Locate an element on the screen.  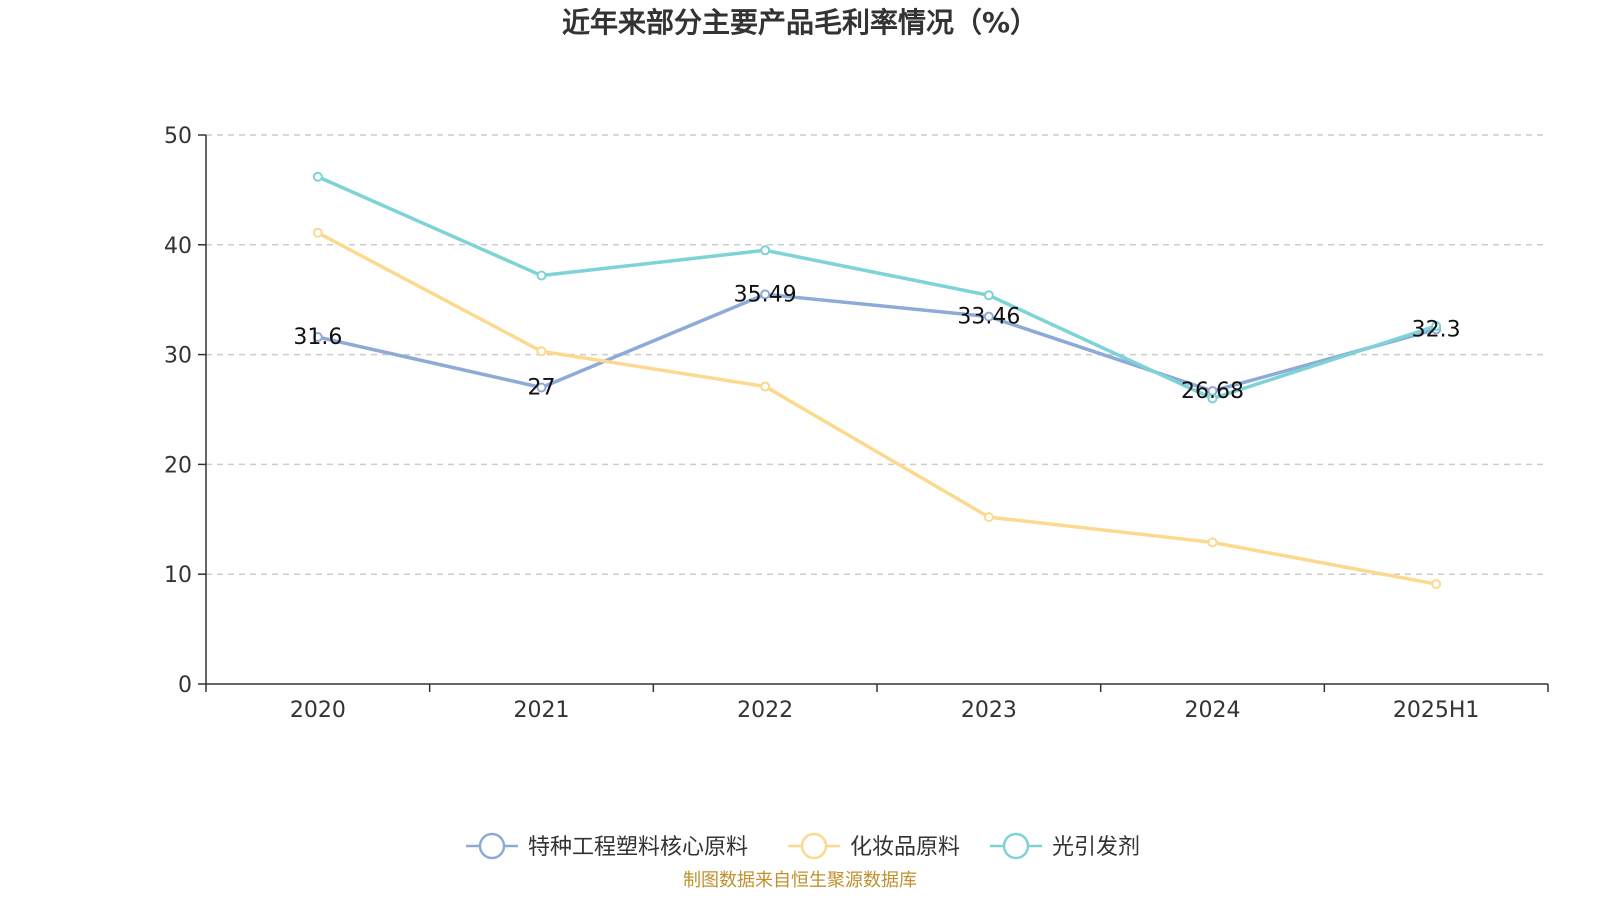
data-labels: 31.6 27 35.49 33.46 26.68 32.3 is located at coordinates (876, 343).